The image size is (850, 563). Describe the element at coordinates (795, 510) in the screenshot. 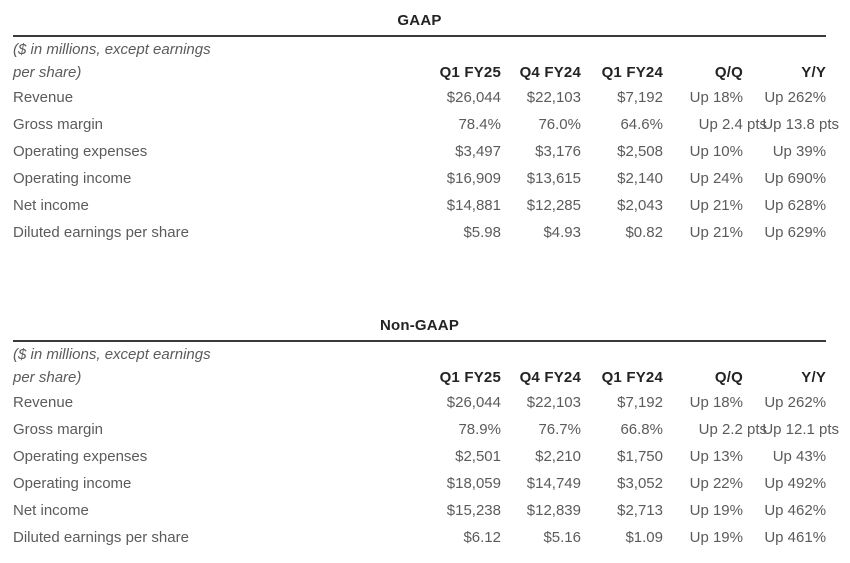

I see `cell-yy: Up 462%` at that location.